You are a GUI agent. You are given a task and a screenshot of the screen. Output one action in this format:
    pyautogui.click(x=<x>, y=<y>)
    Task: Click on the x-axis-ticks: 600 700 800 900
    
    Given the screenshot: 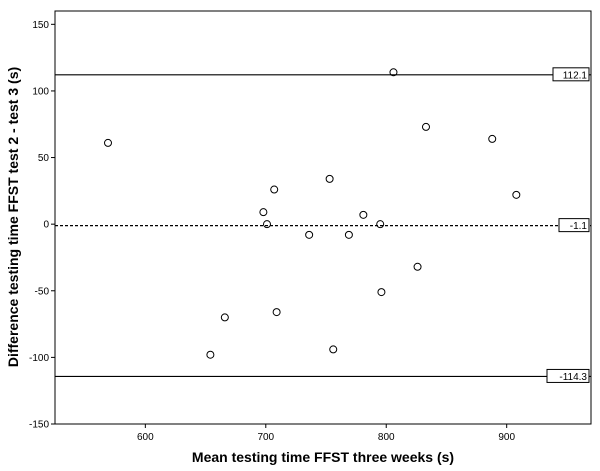 What is the action you would take?
    pyautogui.click(x=326, y=433)
    